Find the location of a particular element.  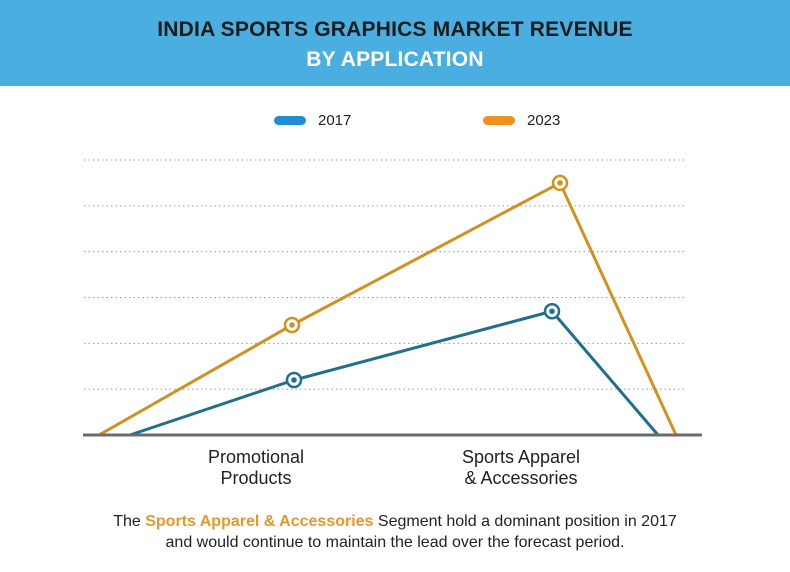

category-label-line: & Accessories is located at coordinates (521, 478).